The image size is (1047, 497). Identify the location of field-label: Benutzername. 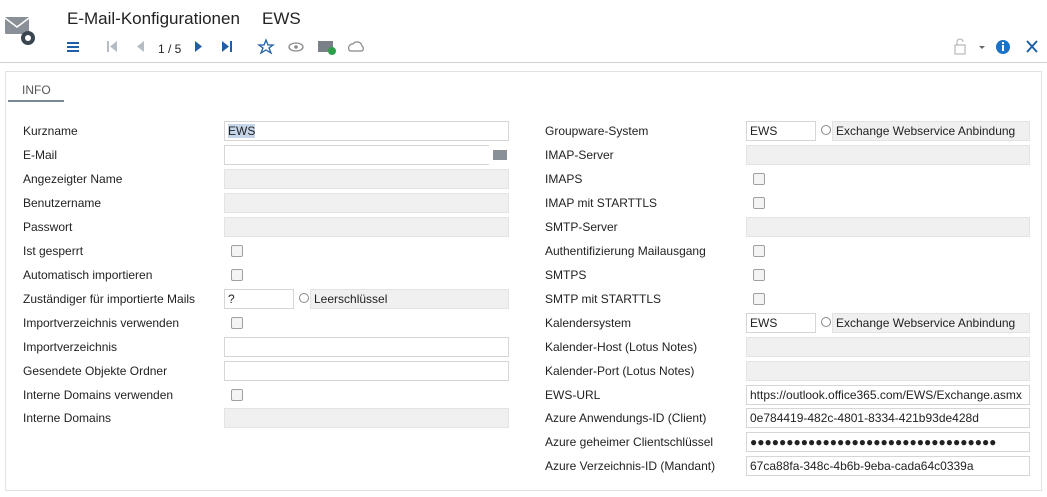
(62, 203).